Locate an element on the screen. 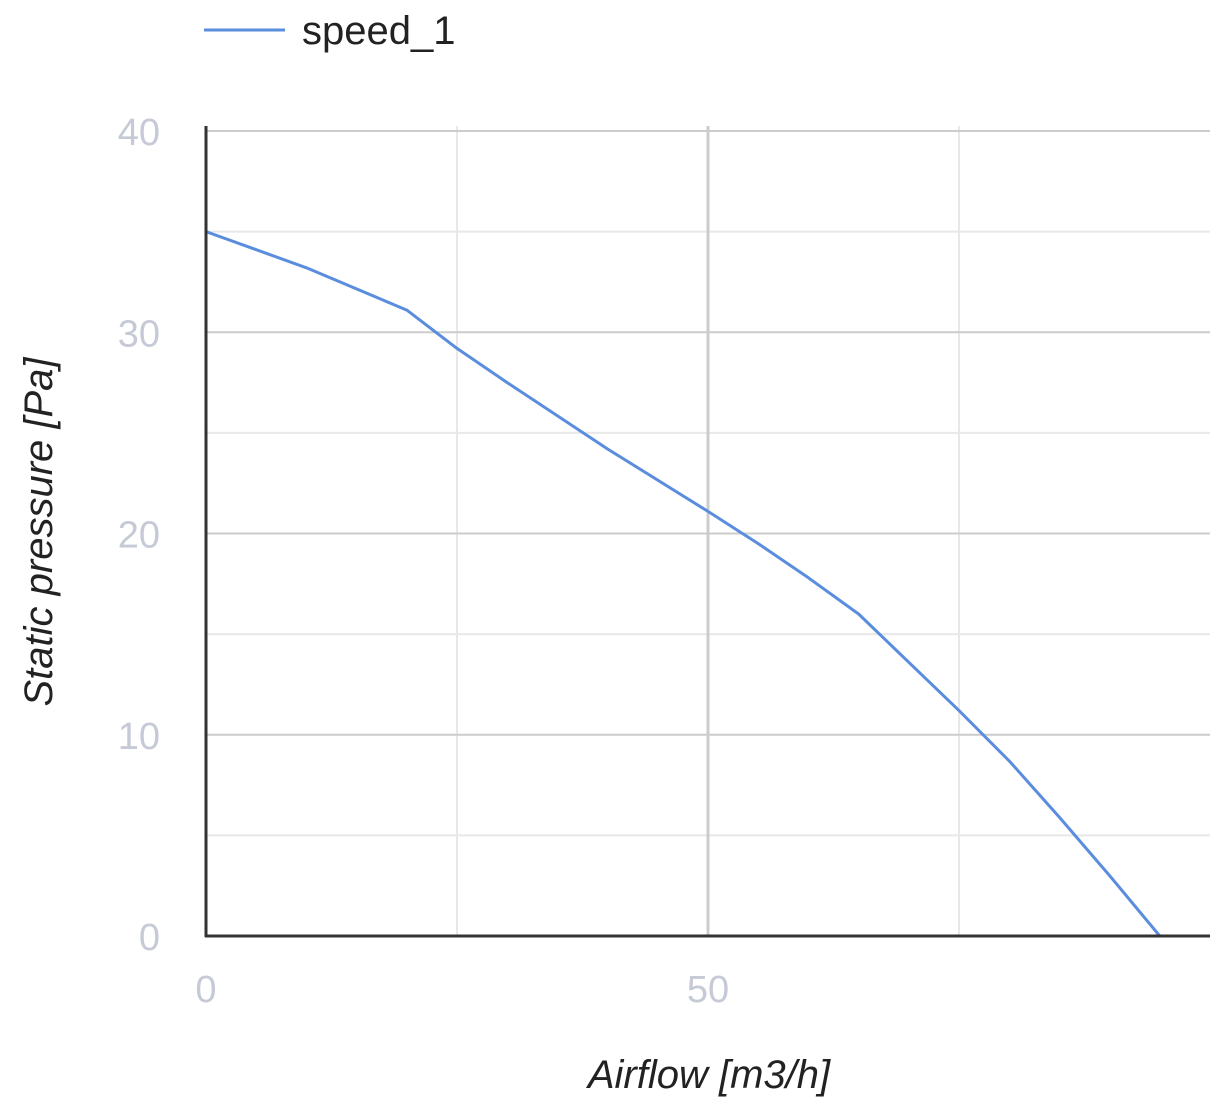  y-tick-labels: 0 10 20 30 40 is located at coordinates (139, 535).